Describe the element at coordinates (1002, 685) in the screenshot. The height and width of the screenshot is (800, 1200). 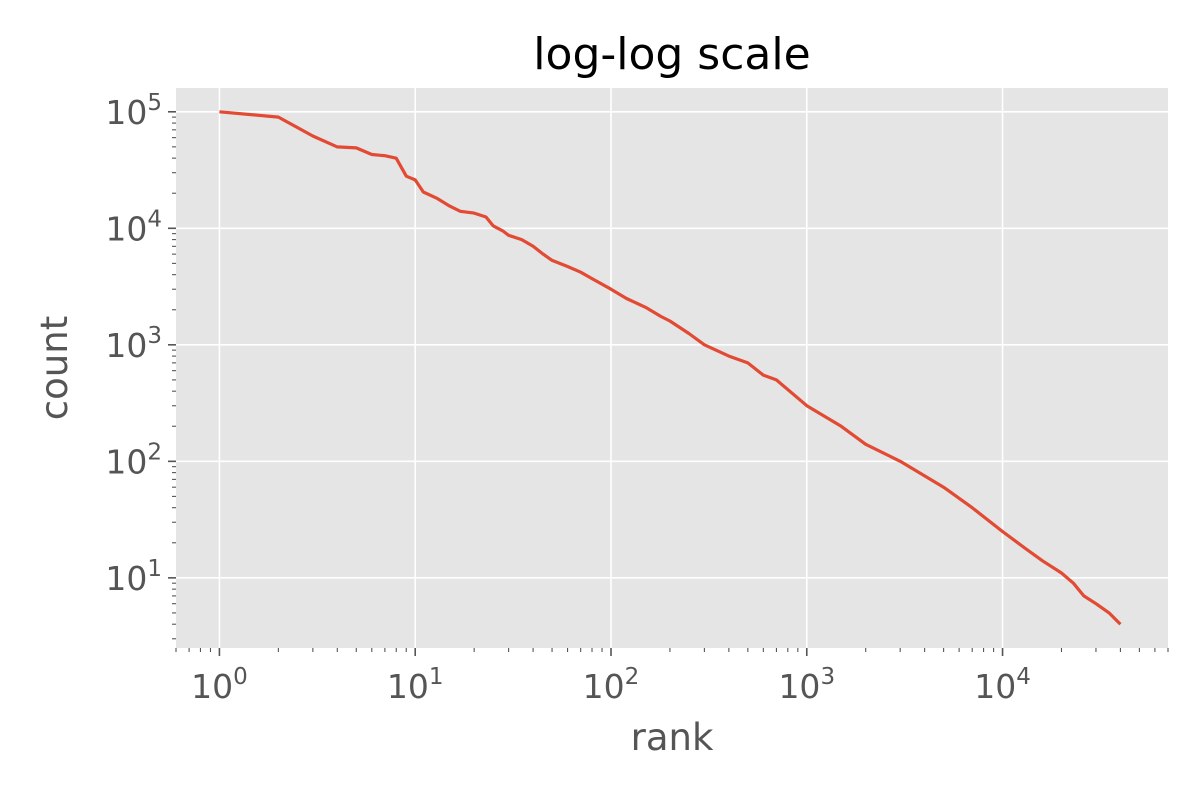
I see `x-tick-label: 104` at that location.